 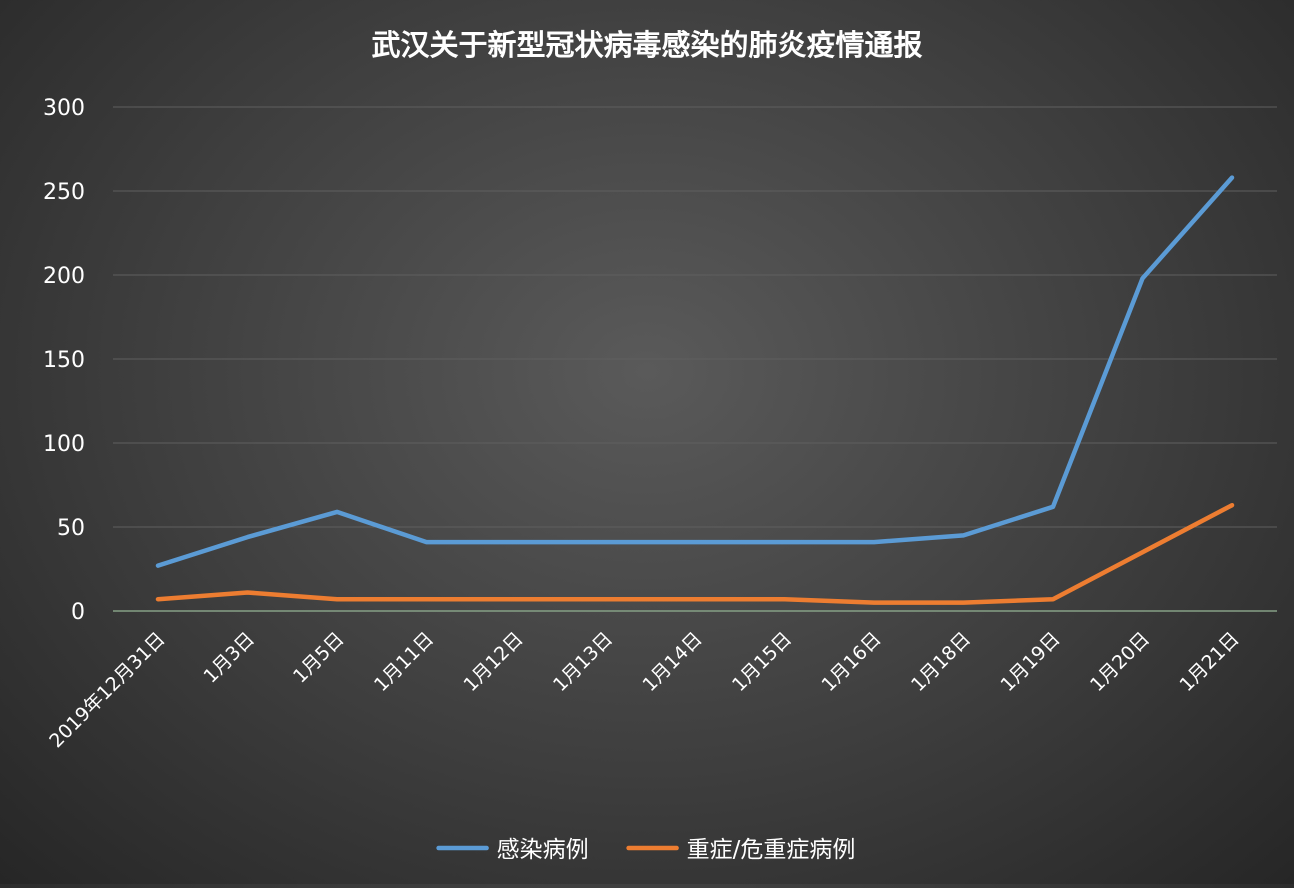 I want to click on x-tick-label: 1月16日, so click(x=851, y=662).